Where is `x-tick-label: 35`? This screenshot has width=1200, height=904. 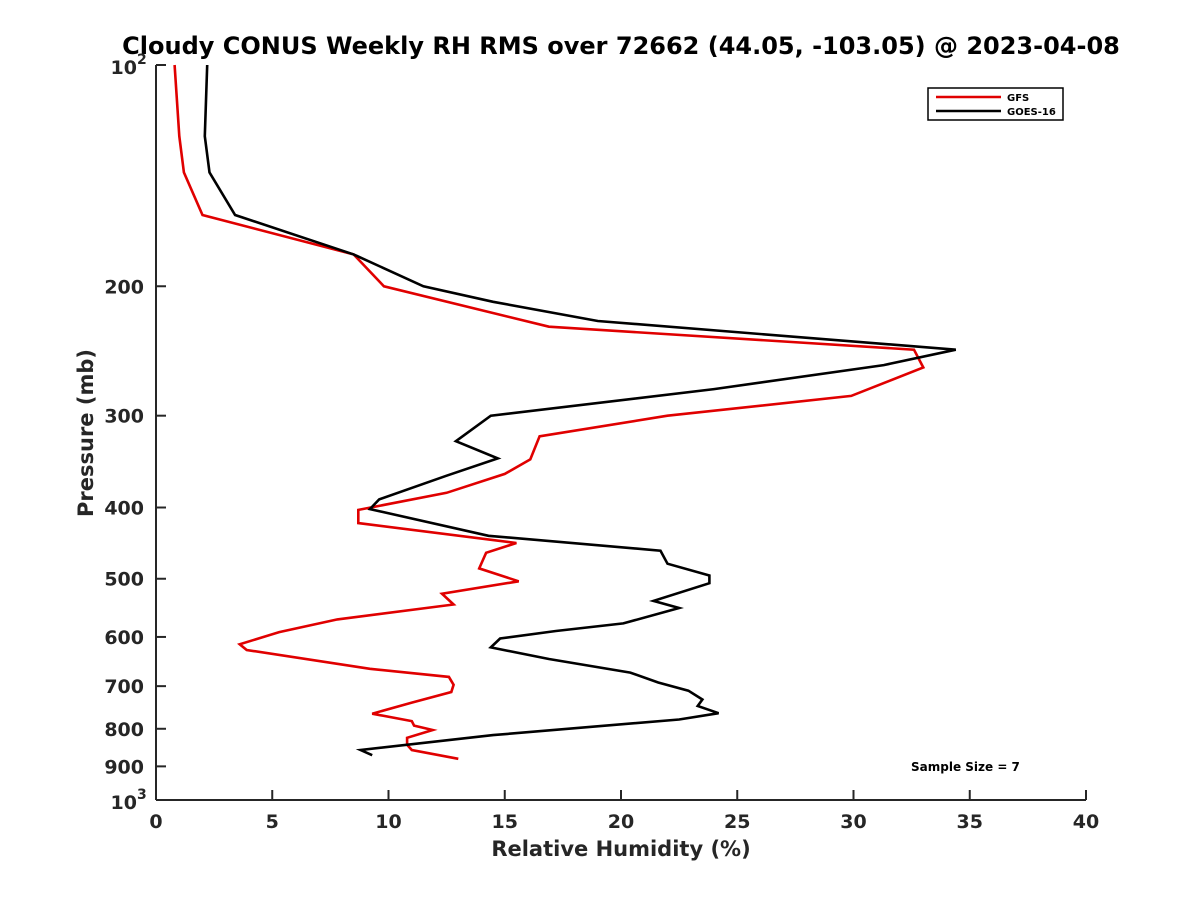
x-tick-label: 35 is located at coordinates (970, 822).